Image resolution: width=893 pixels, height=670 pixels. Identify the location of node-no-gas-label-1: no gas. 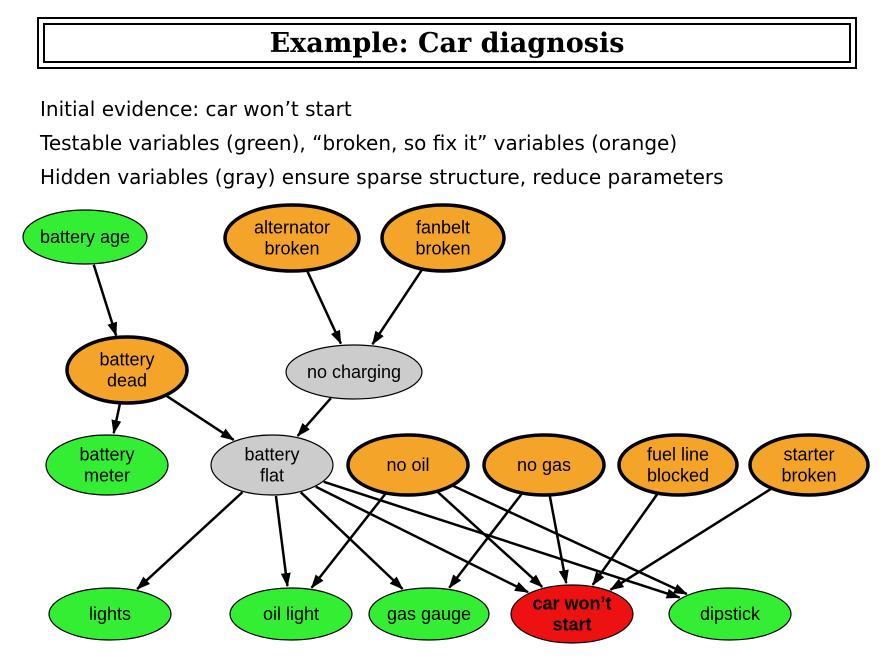
(544, 465).